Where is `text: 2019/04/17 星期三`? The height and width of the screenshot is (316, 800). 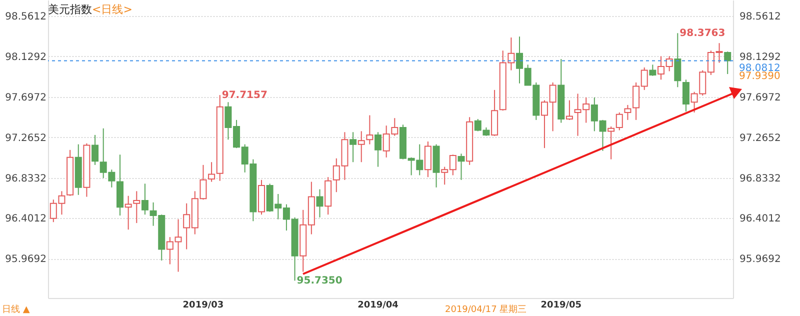
text: 2019/04/17 星期三 is located at coordinates (486, 310).